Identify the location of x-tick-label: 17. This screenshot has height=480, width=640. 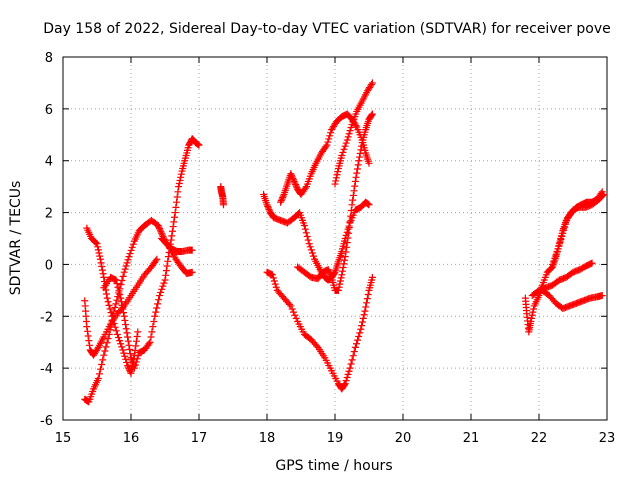
(199, 438).